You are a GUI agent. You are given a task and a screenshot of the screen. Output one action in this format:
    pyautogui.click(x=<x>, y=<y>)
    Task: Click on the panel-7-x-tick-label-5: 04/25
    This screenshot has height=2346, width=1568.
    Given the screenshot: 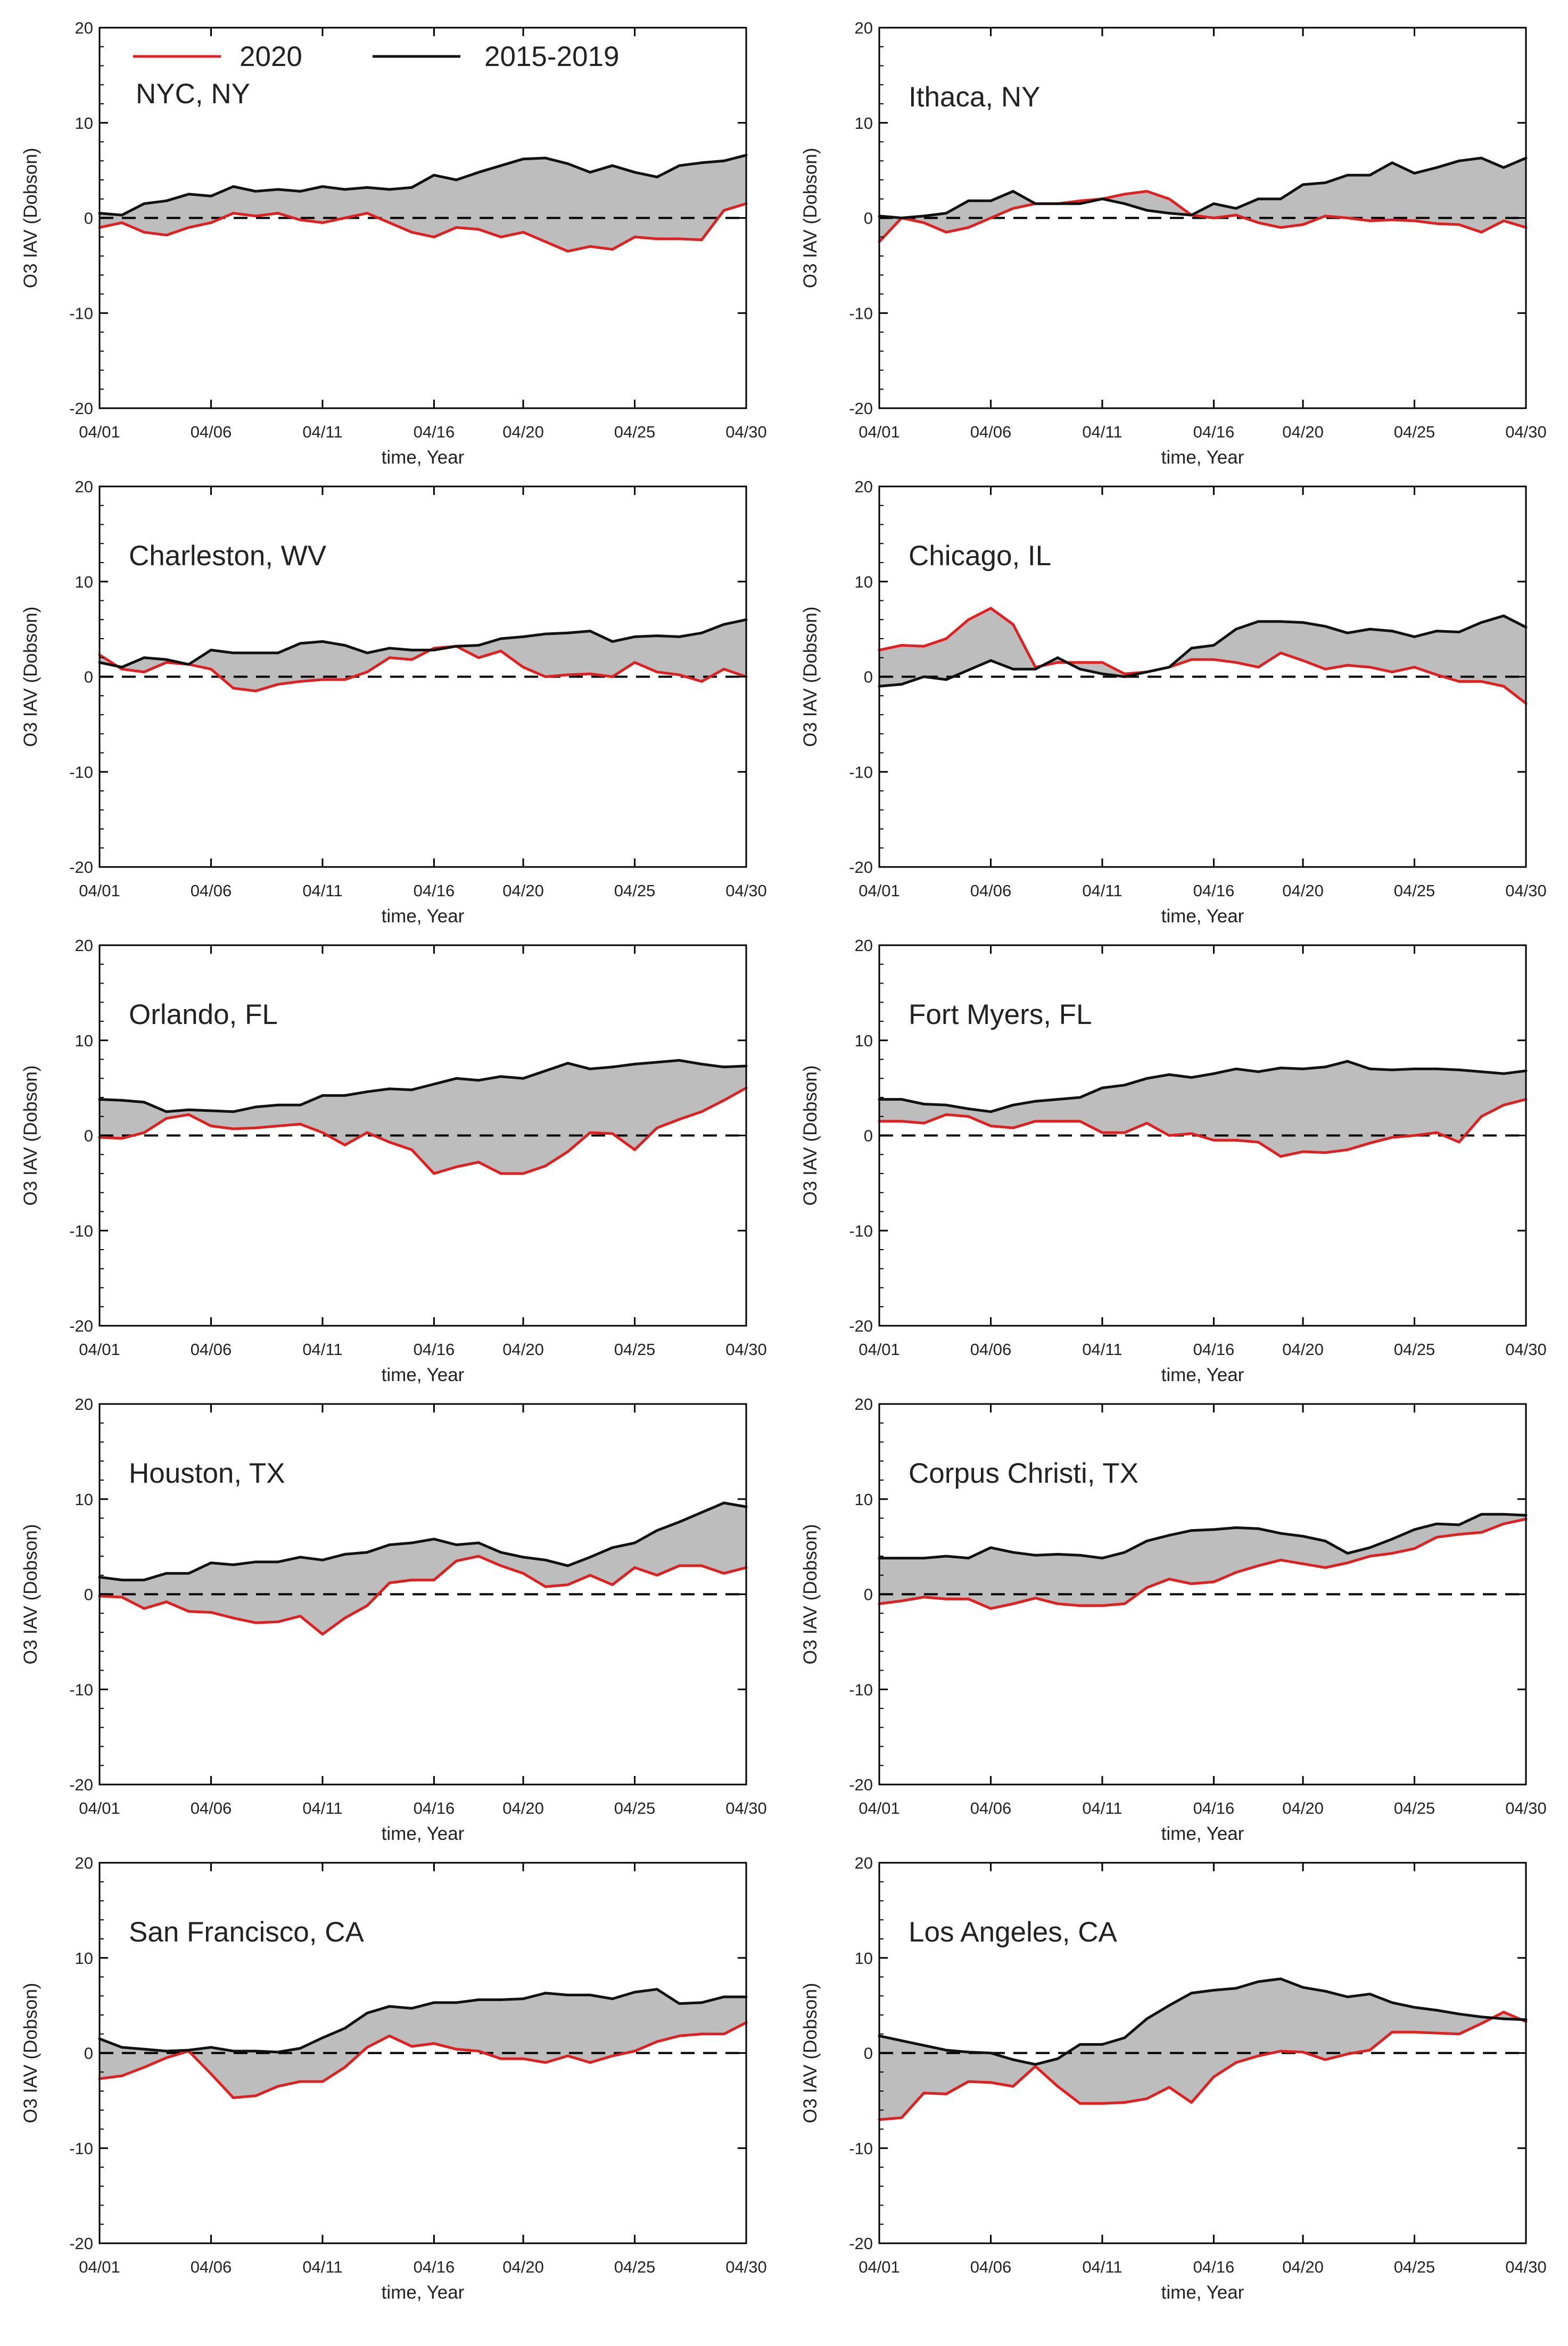 What is the action you would take?
    pyautogui.click(x=1414, y=1808)
    